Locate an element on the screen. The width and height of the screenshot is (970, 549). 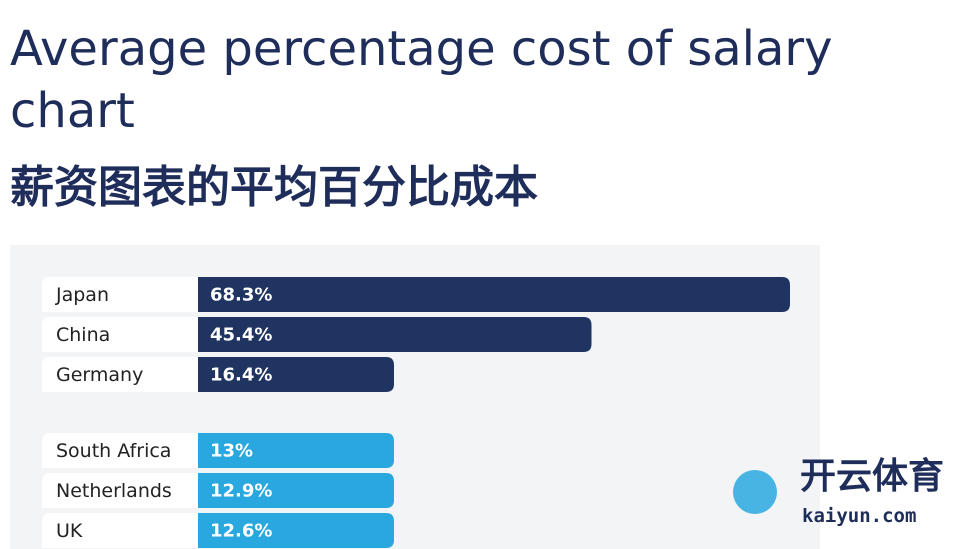
watermark-brand: 开云体育 is located at coordinates (872, 476).